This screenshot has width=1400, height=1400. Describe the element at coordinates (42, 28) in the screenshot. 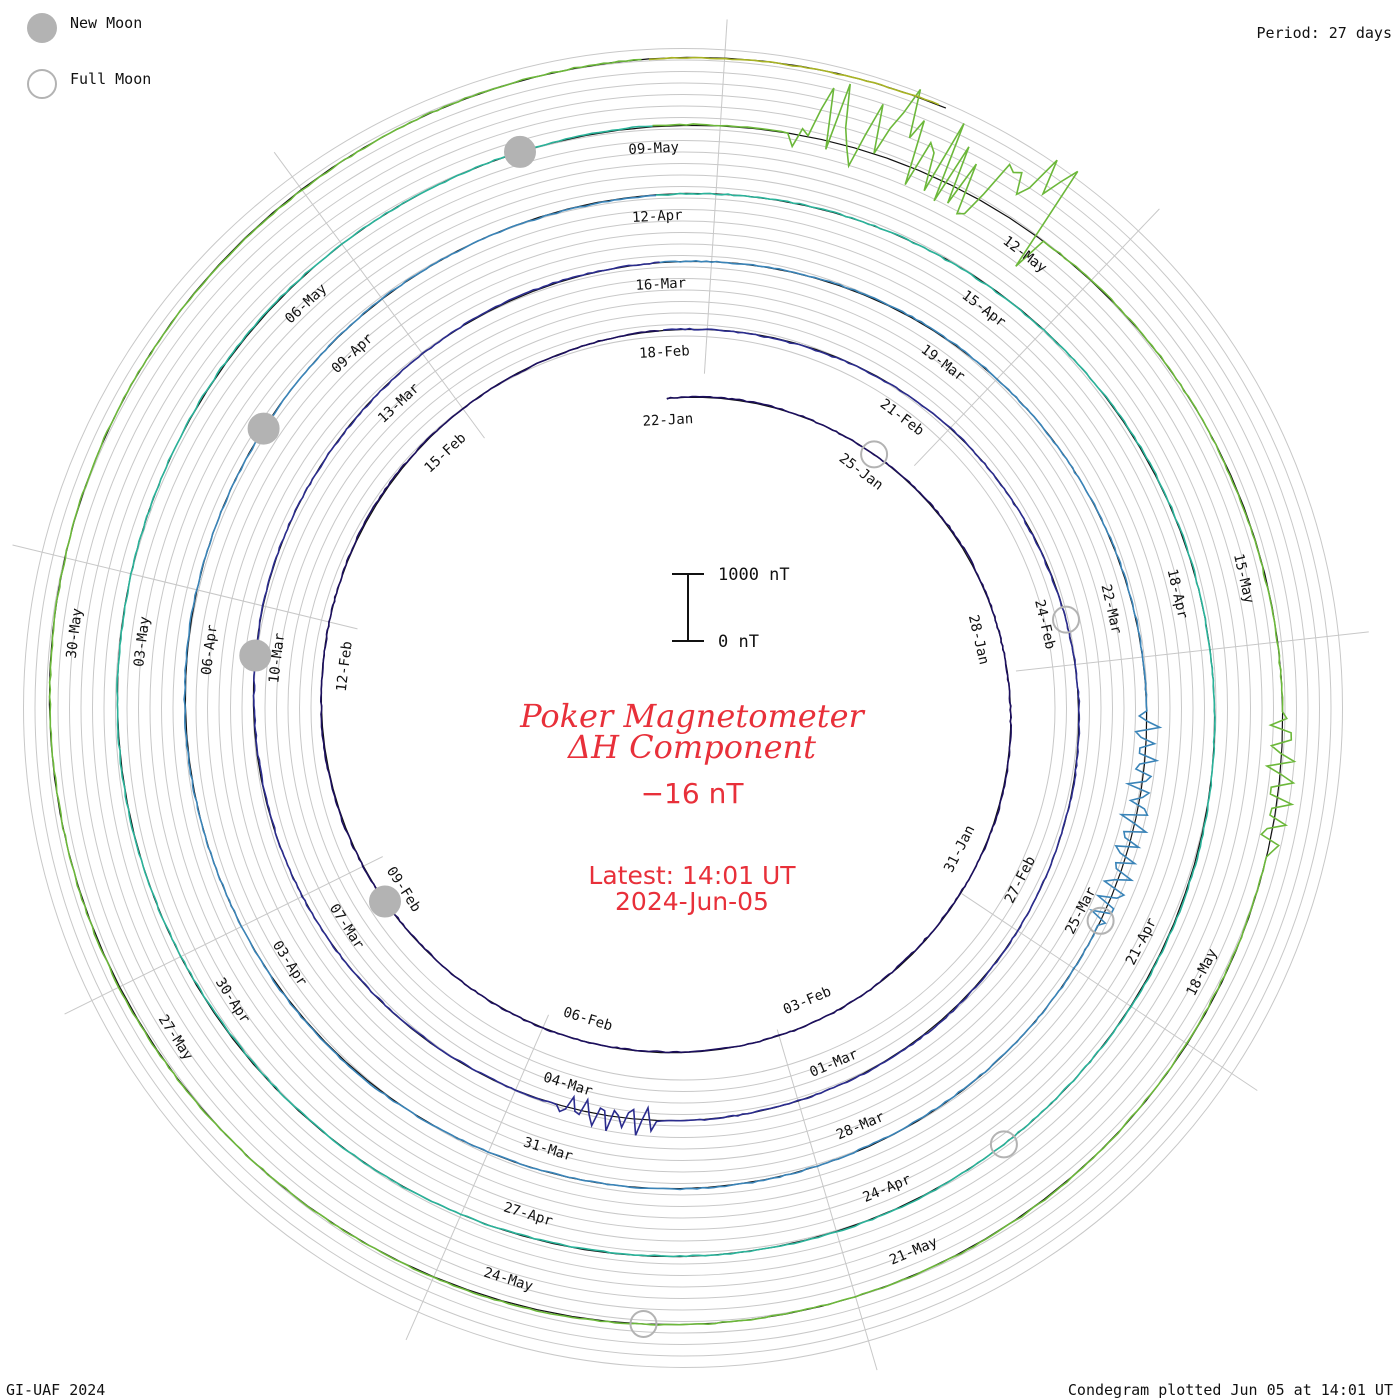

I see `new-moon-icon` at that location.